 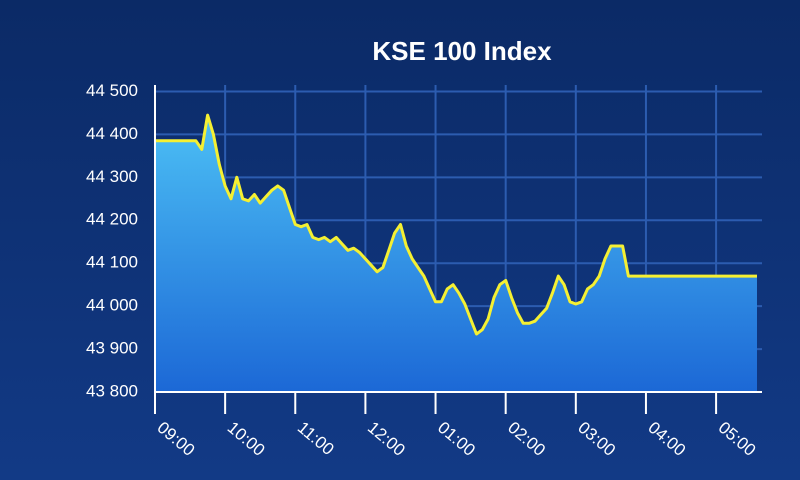 I want to click on y-tick-label: 43 800, so click(x=112, y=390).